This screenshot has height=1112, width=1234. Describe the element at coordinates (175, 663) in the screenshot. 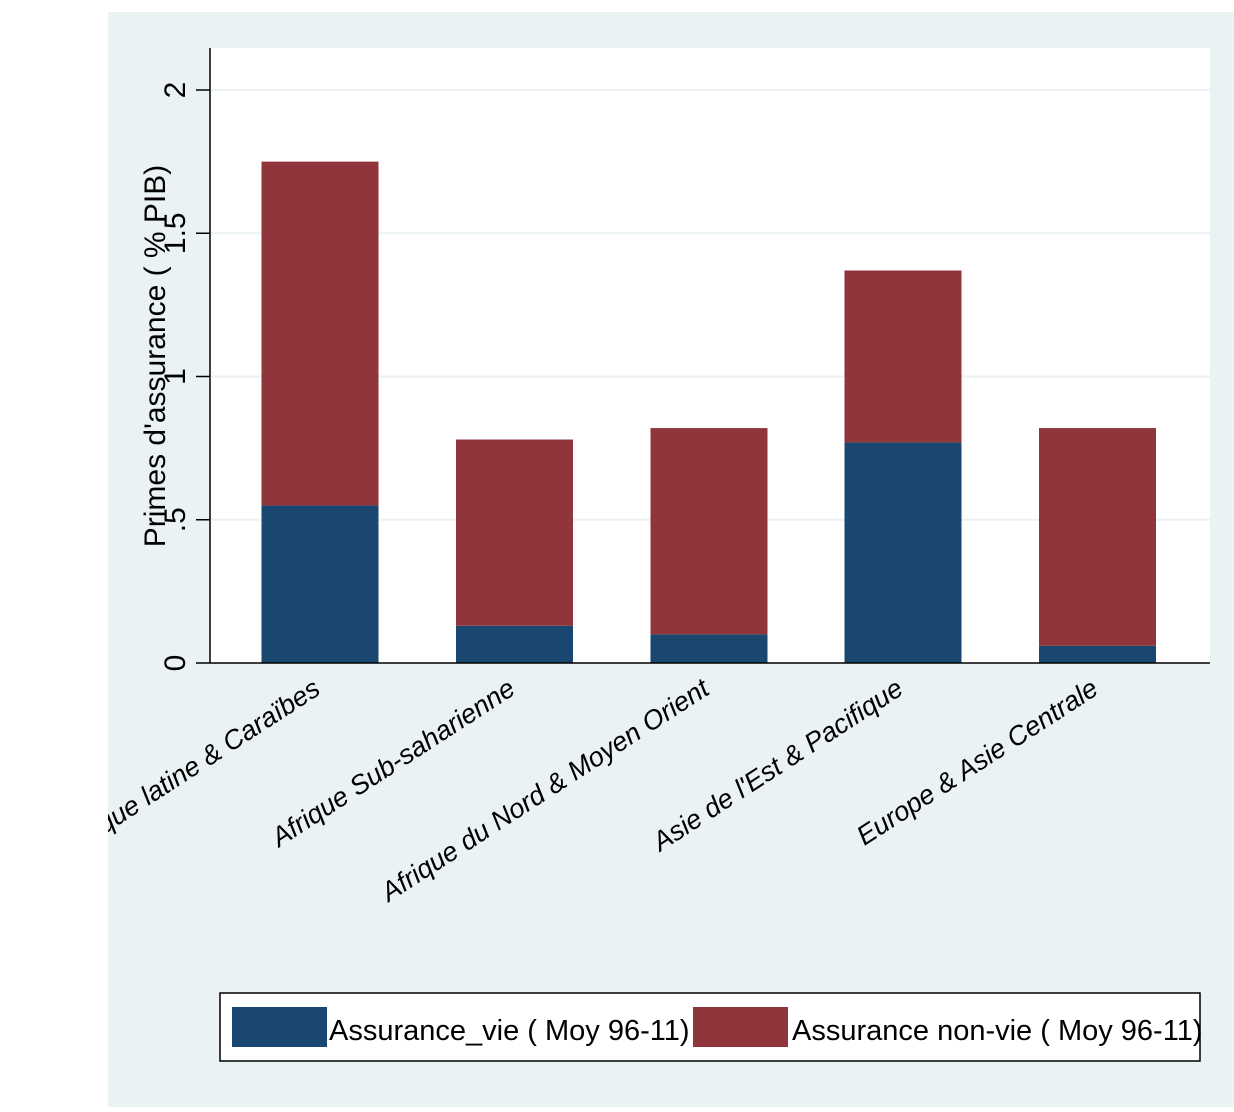

I see `y-tick-label: 0` at that location.